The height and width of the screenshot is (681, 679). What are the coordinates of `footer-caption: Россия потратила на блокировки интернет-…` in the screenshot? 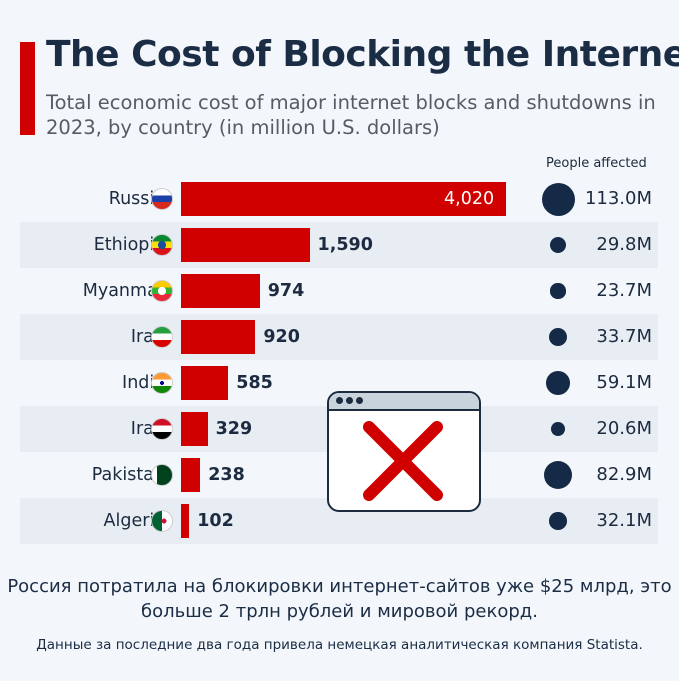 It's located at (339, 599).